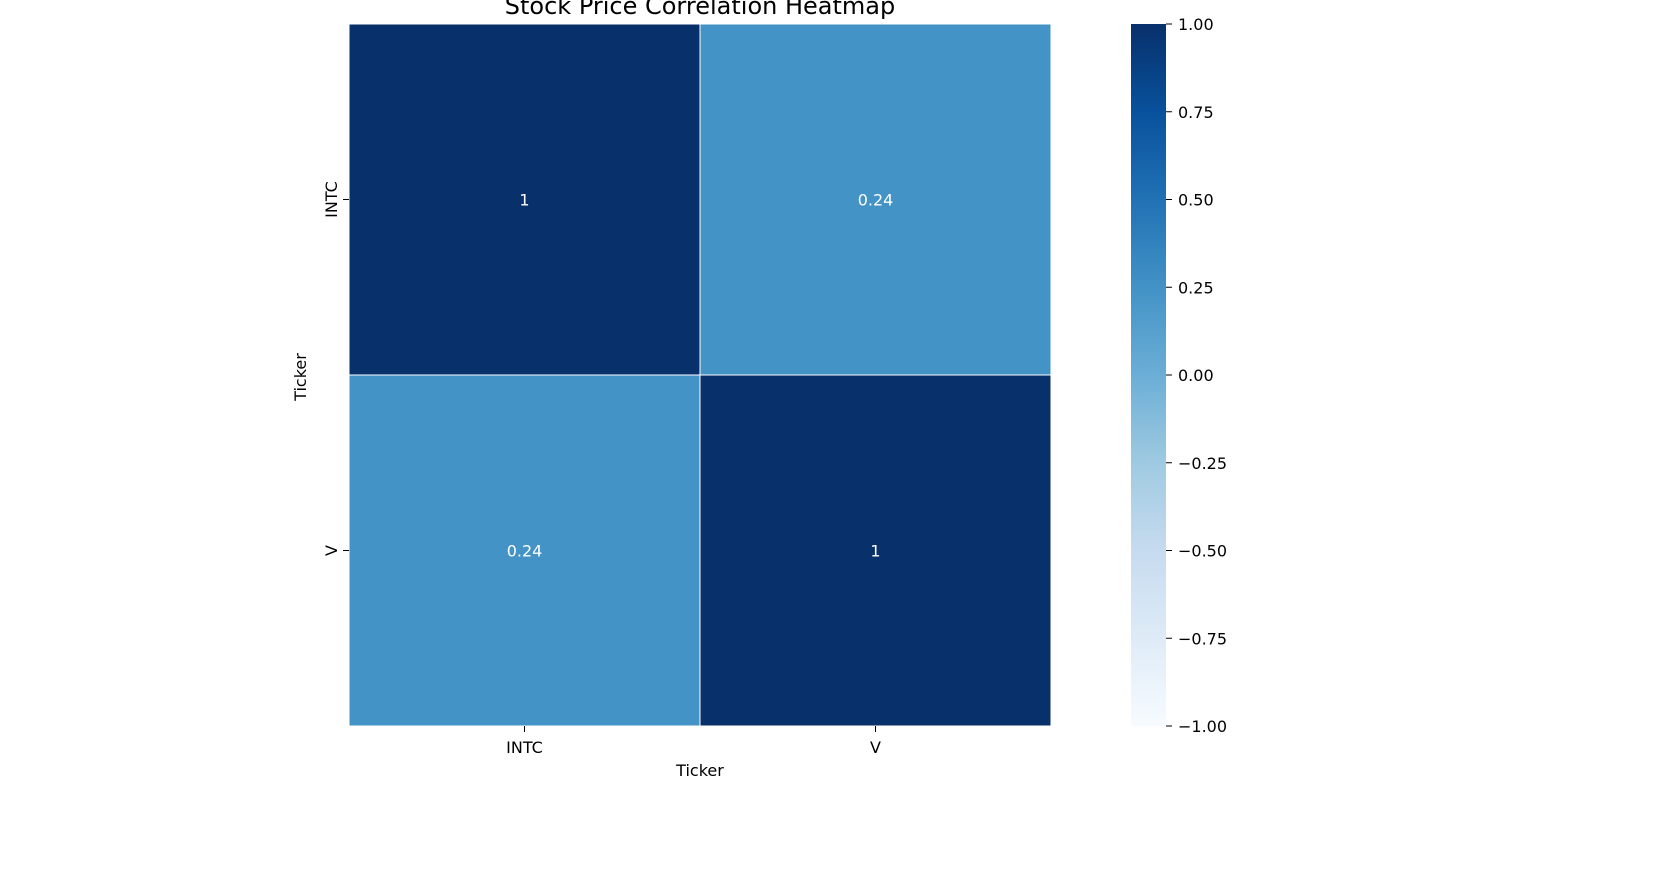 The height and width of the screenshot is (873, 1674). I want to click on colorbar-tick-label: 0.25, so click(1196, 287).